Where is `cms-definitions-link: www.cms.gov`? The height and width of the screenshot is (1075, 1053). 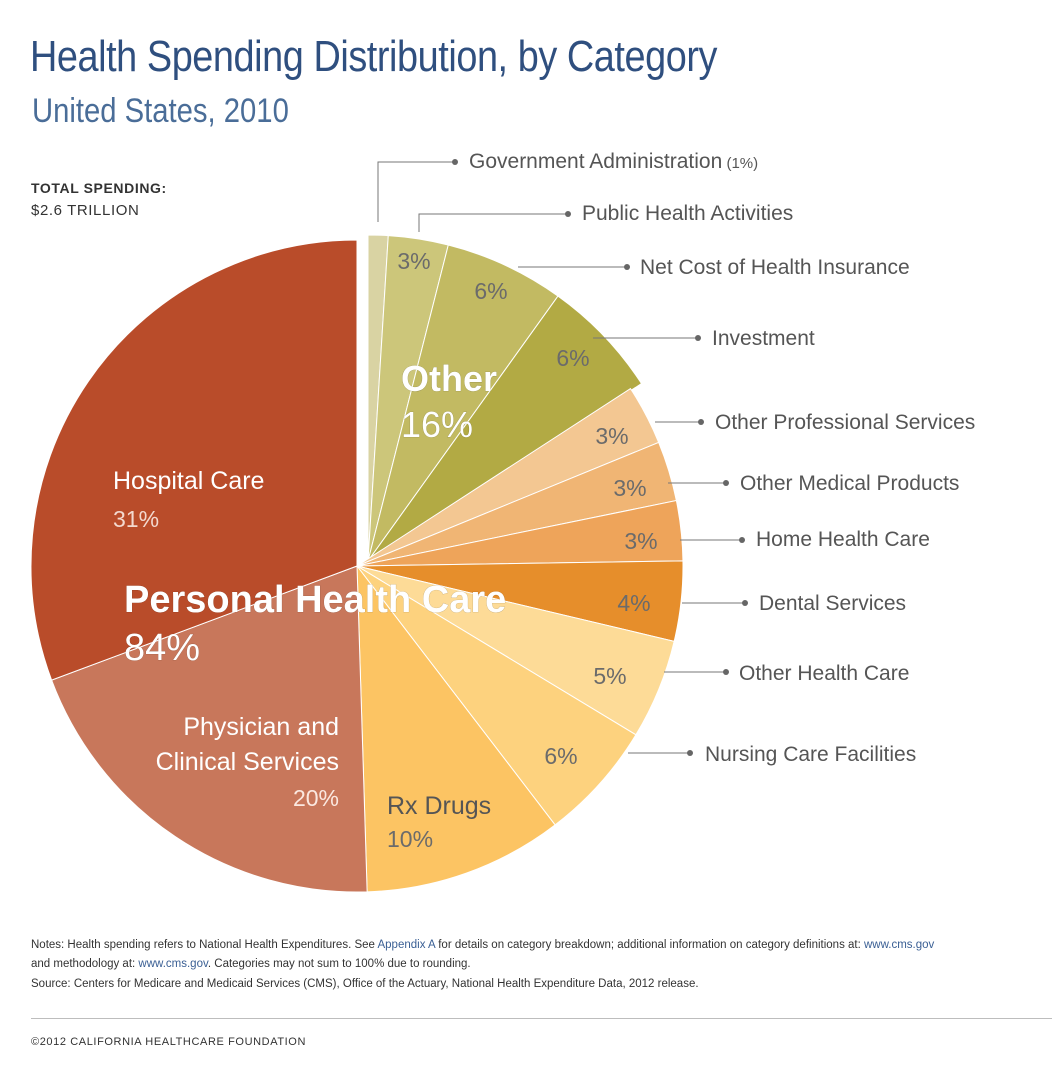 cms-definitions-link: www.cms.gov is located at coordinates (899, 945).